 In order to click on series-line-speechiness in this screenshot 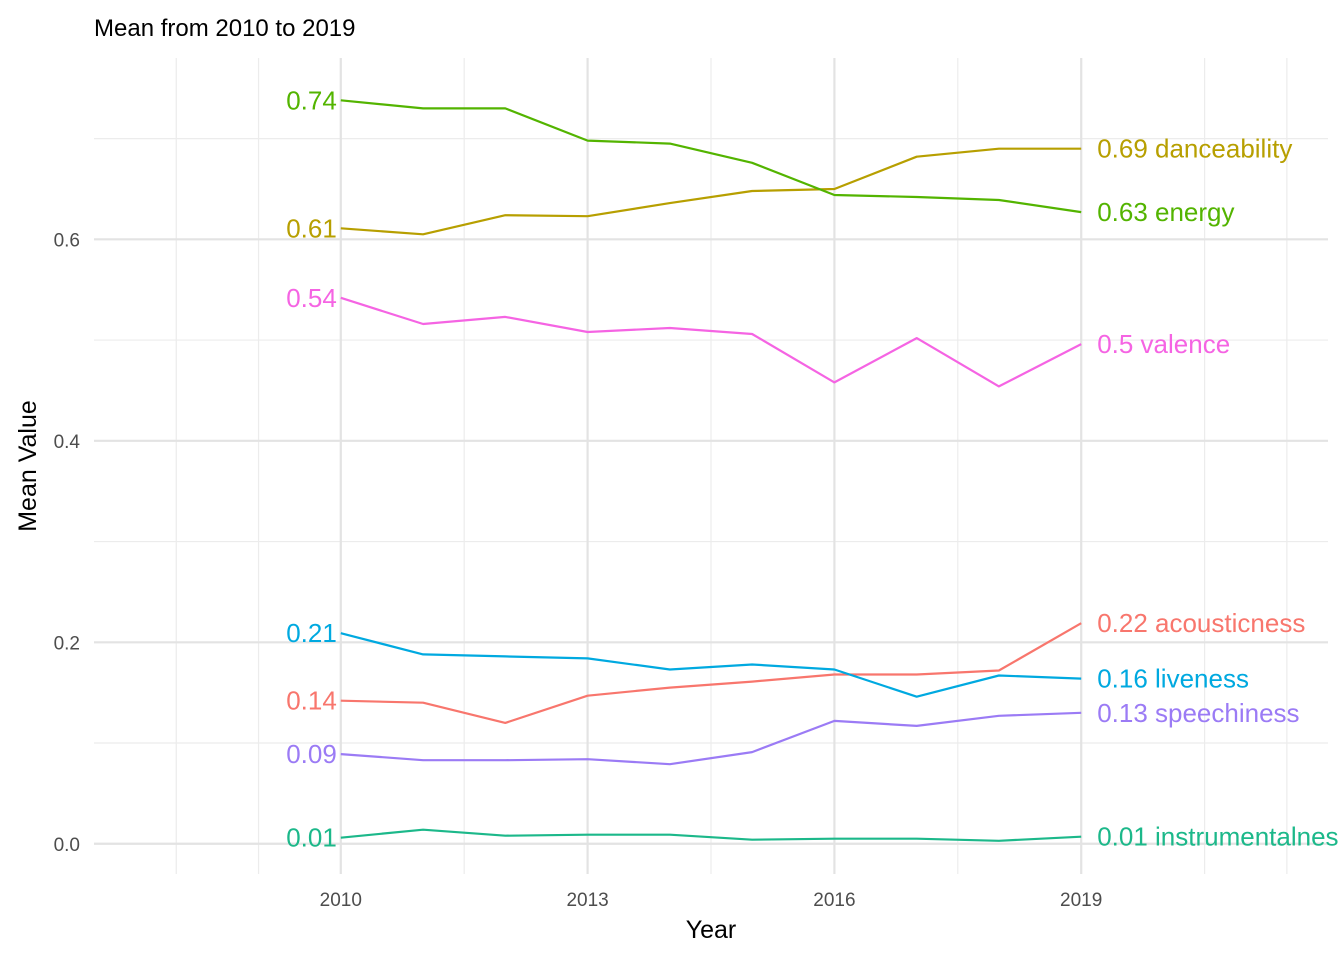, I will do `click(711, 738)`.